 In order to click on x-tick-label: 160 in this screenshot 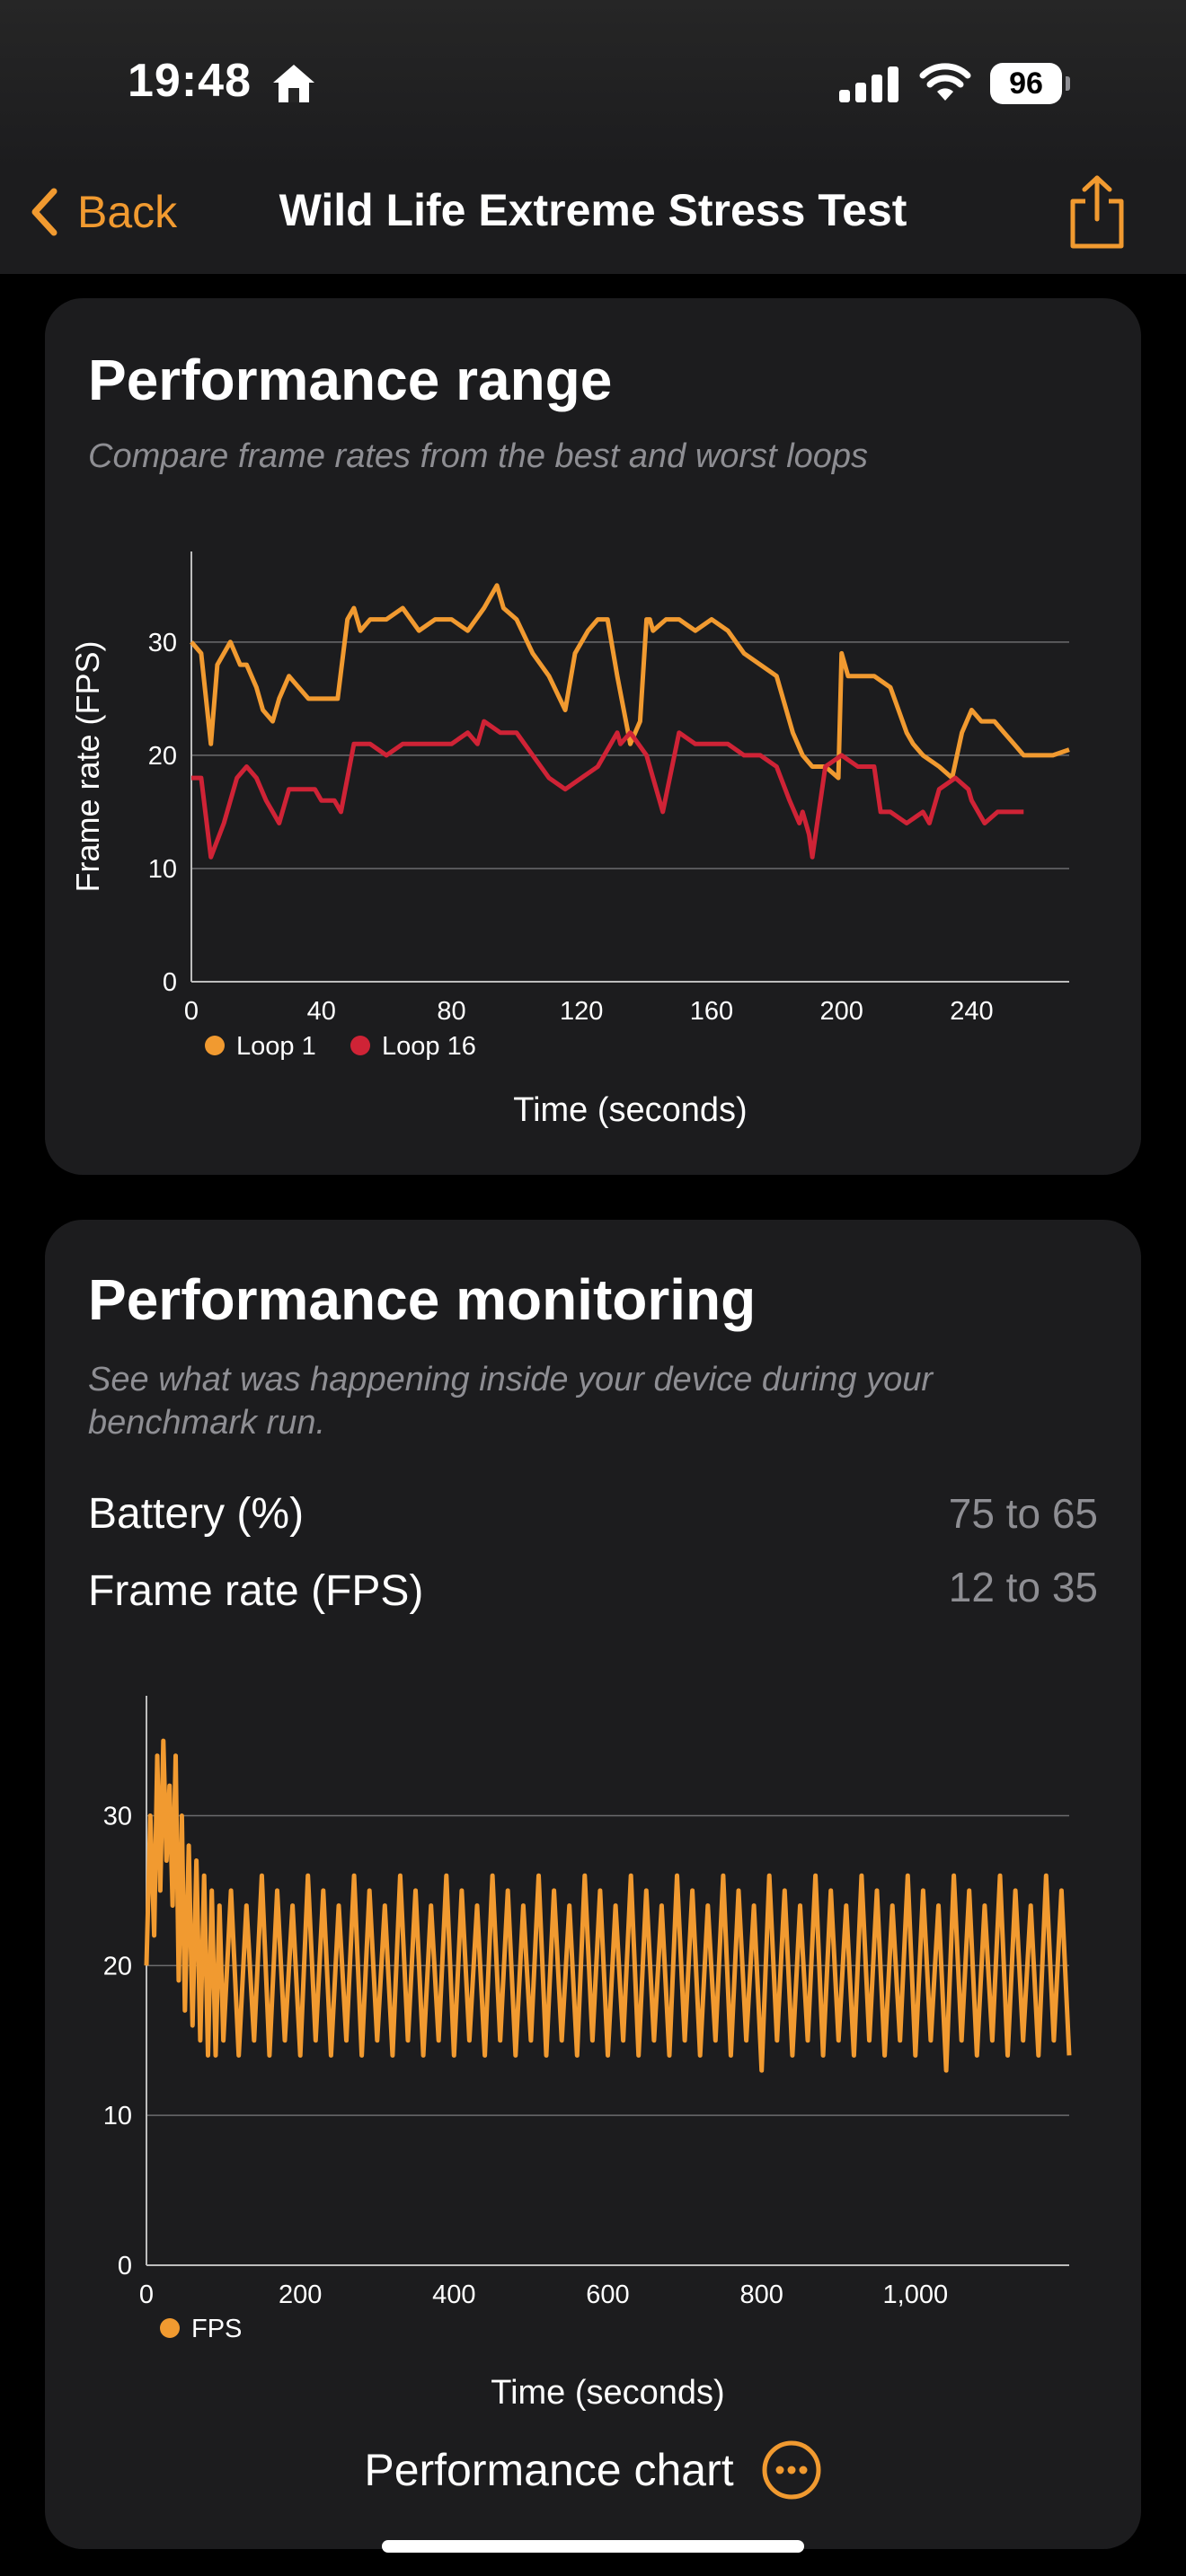, I will do `click(711, 1012)`.